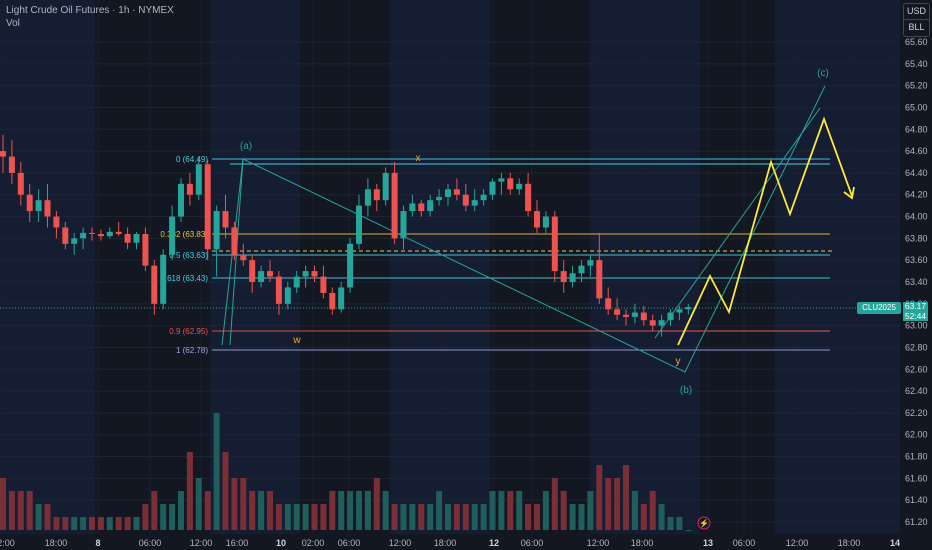  What do you see at coordinates (916, 195) in the screenshot?
I see `price-tick: 64.20` at bounding box center [916, 195].